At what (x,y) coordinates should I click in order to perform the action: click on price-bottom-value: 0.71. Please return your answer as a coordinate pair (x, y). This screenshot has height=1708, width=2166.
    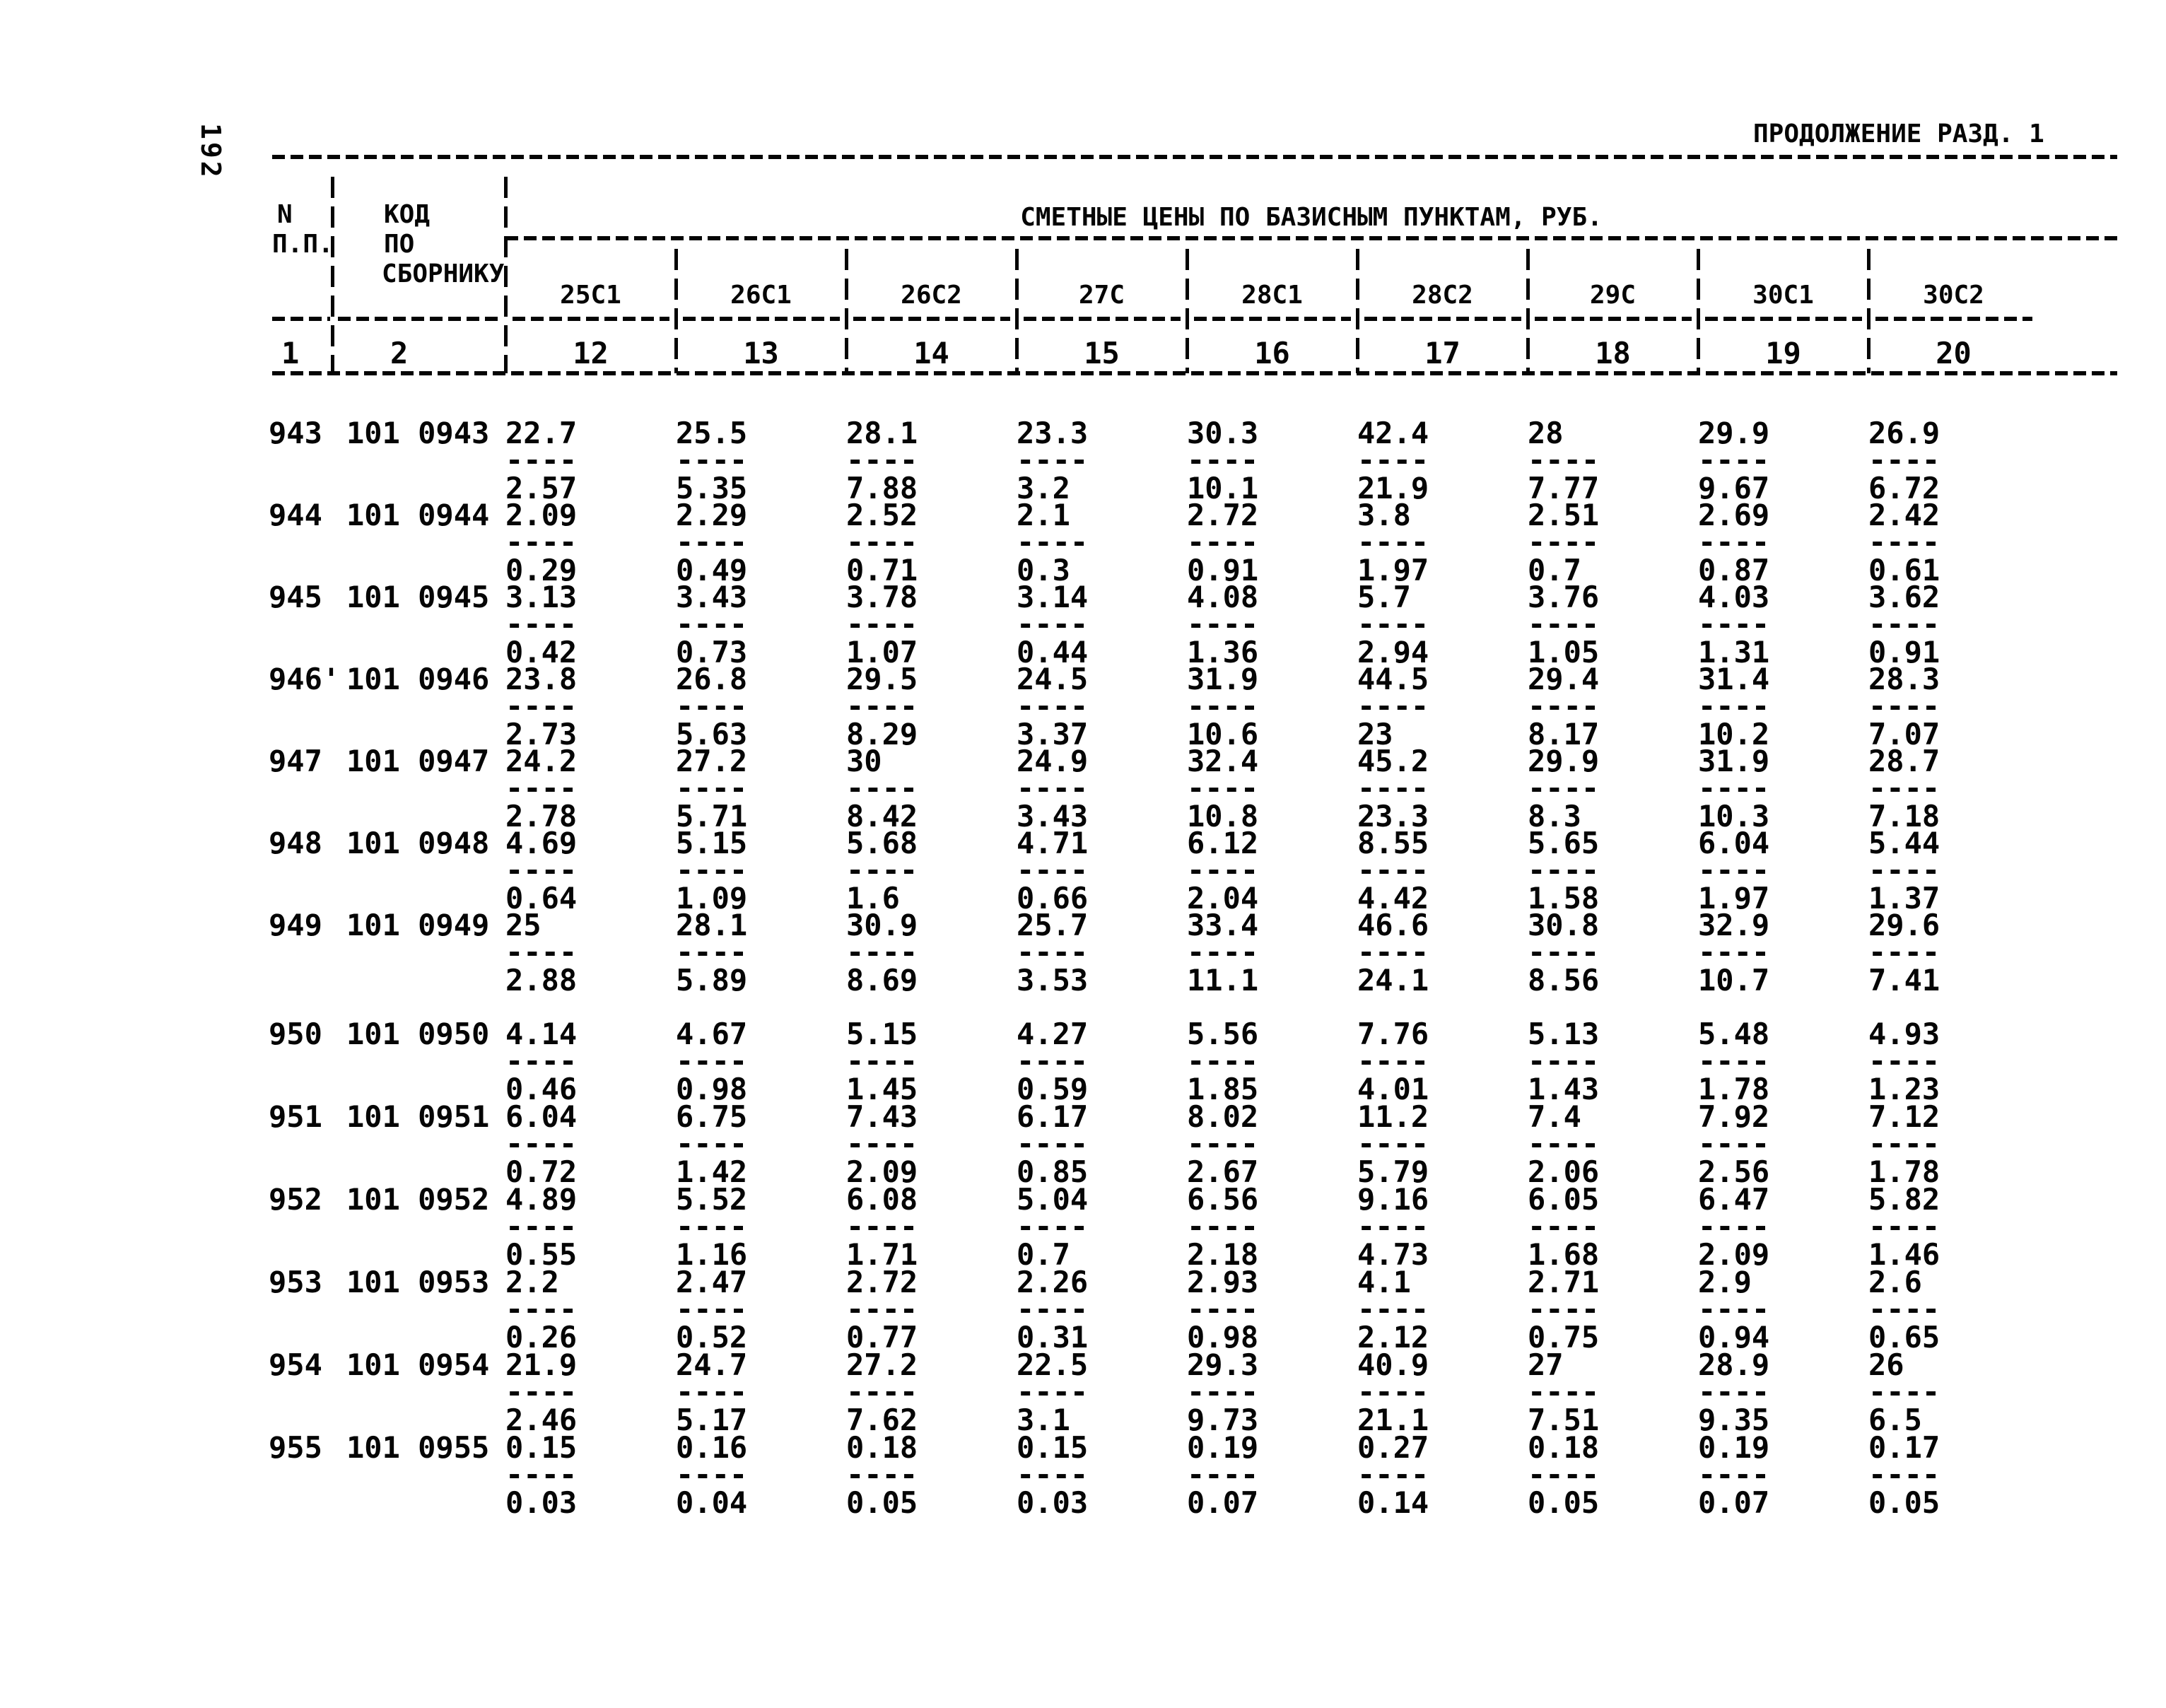
    Looking at the image, I should click on (882, 570).